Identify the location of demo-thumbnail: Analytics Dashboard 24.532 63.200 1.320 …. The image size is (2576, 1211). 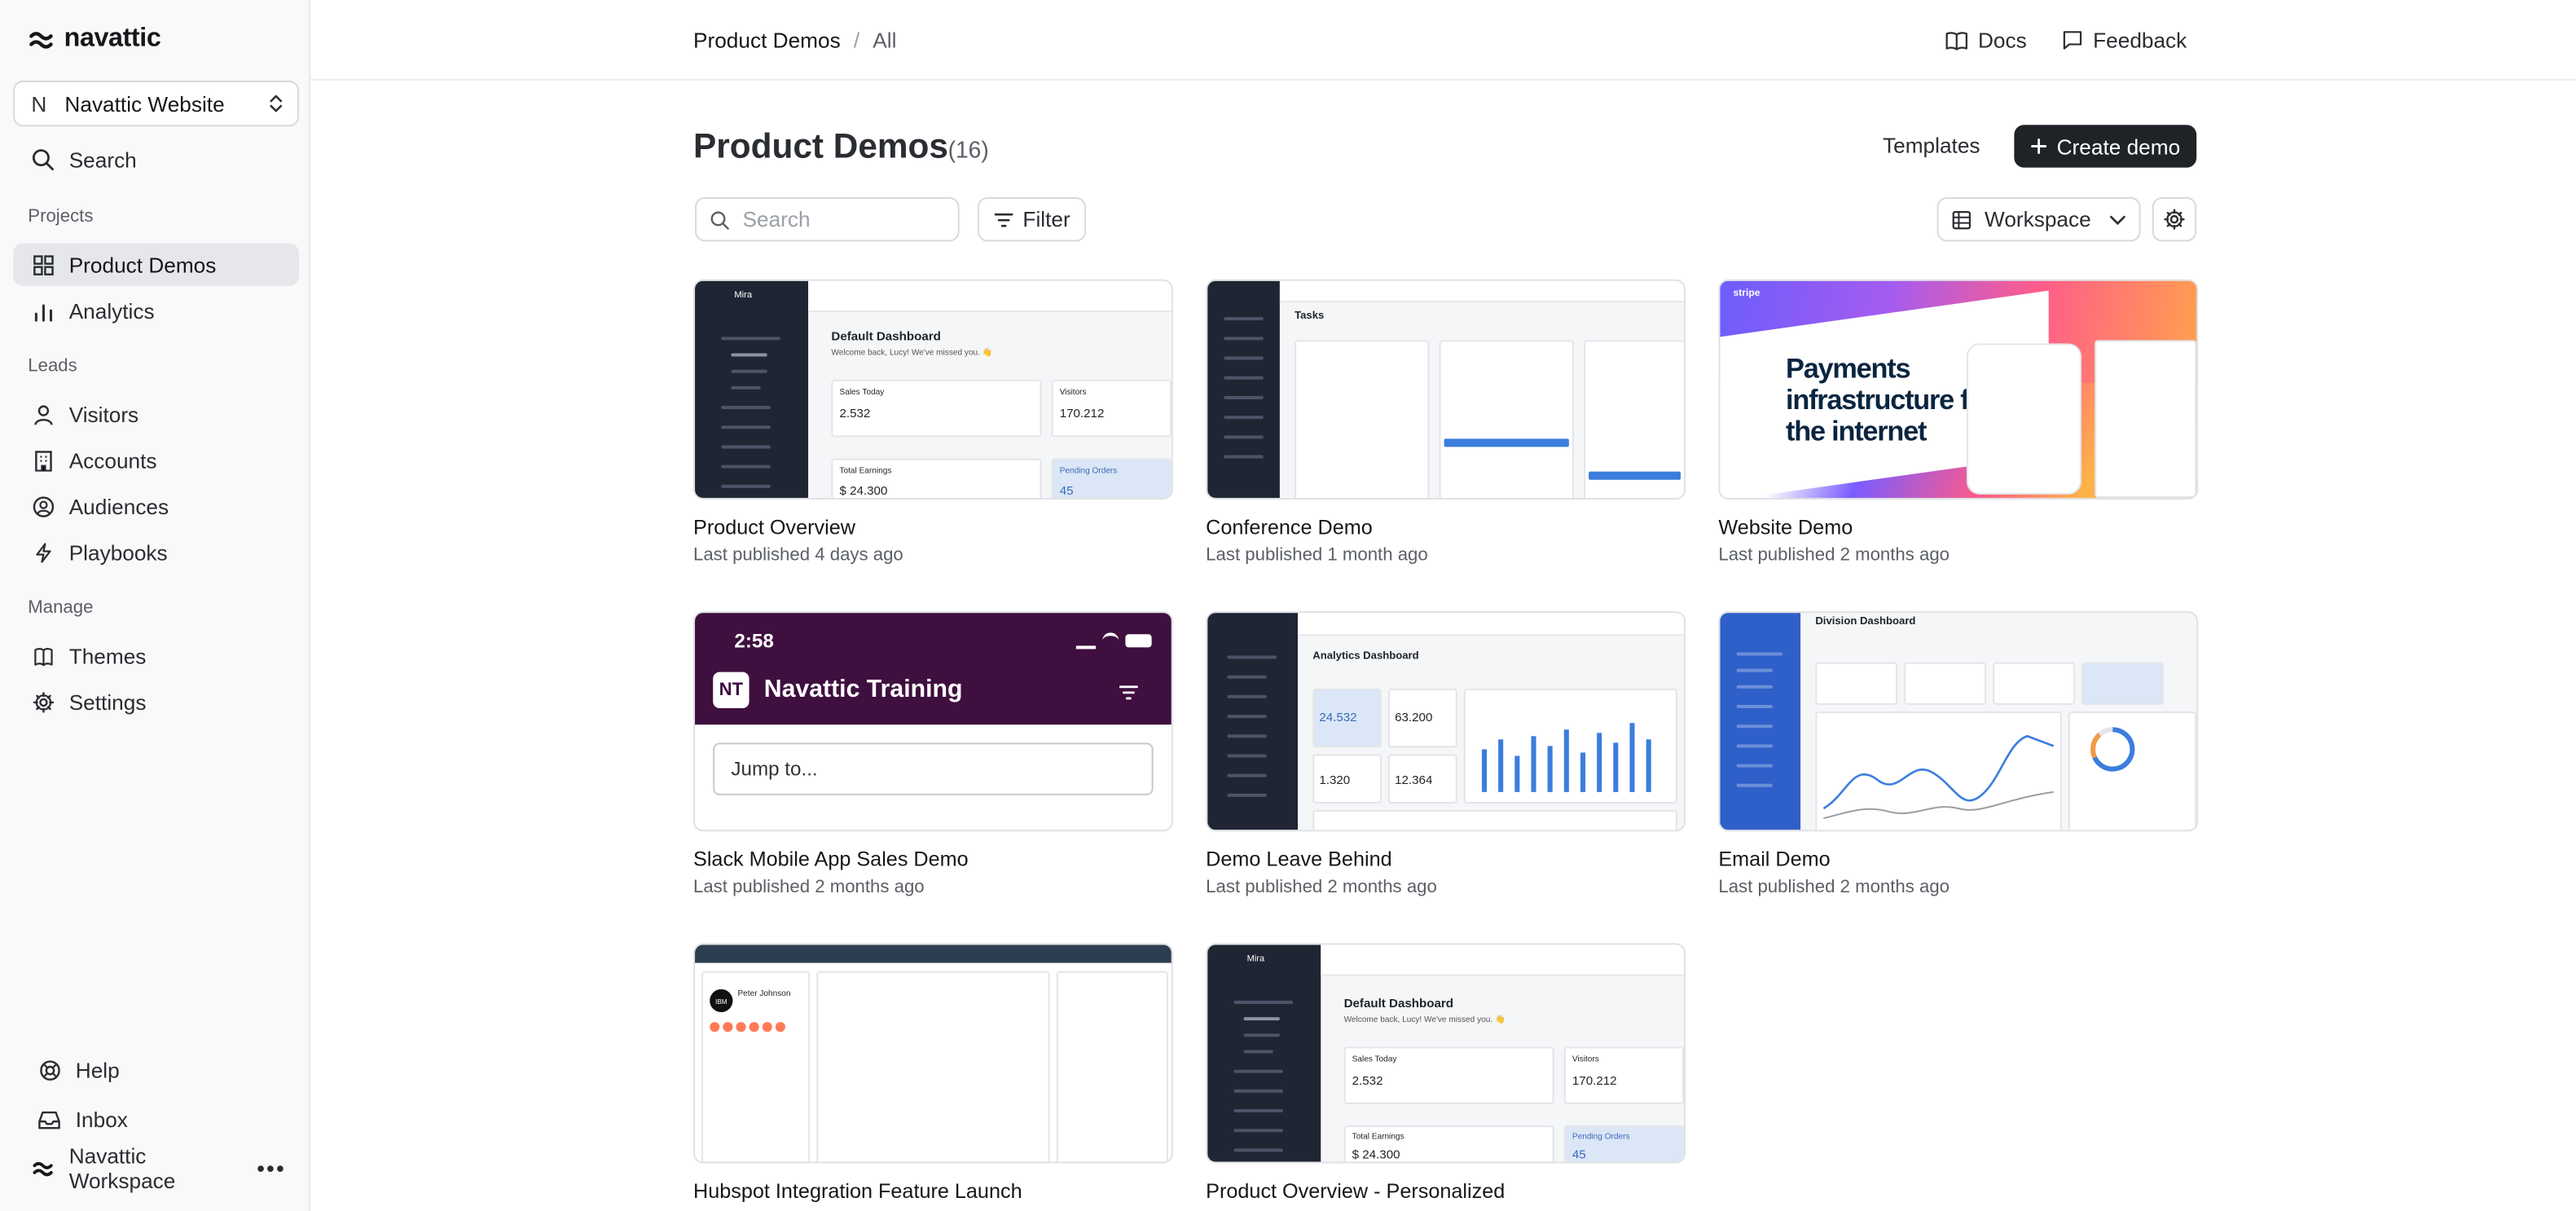
(1446, 721).